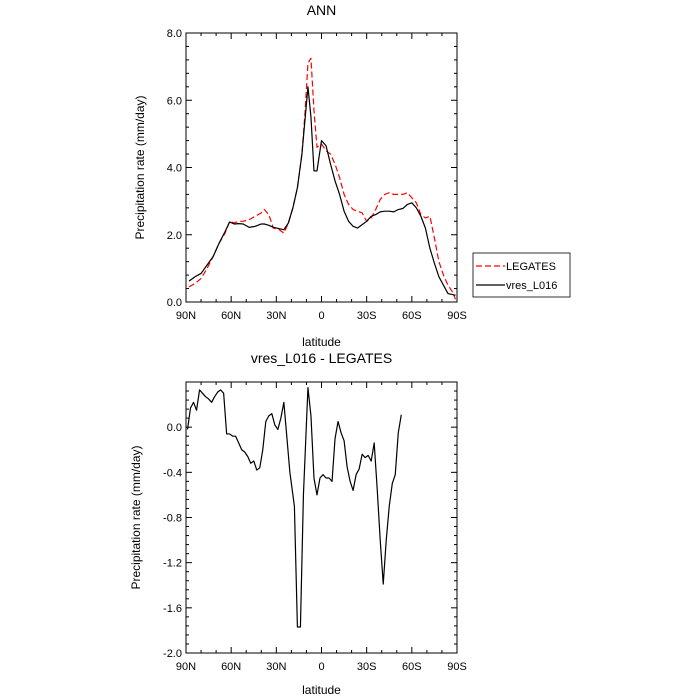  What do you see at coordinates (531, 267) in the screenshot?
I see `legend-label: LEGATES` at bounding box center [531, 267].